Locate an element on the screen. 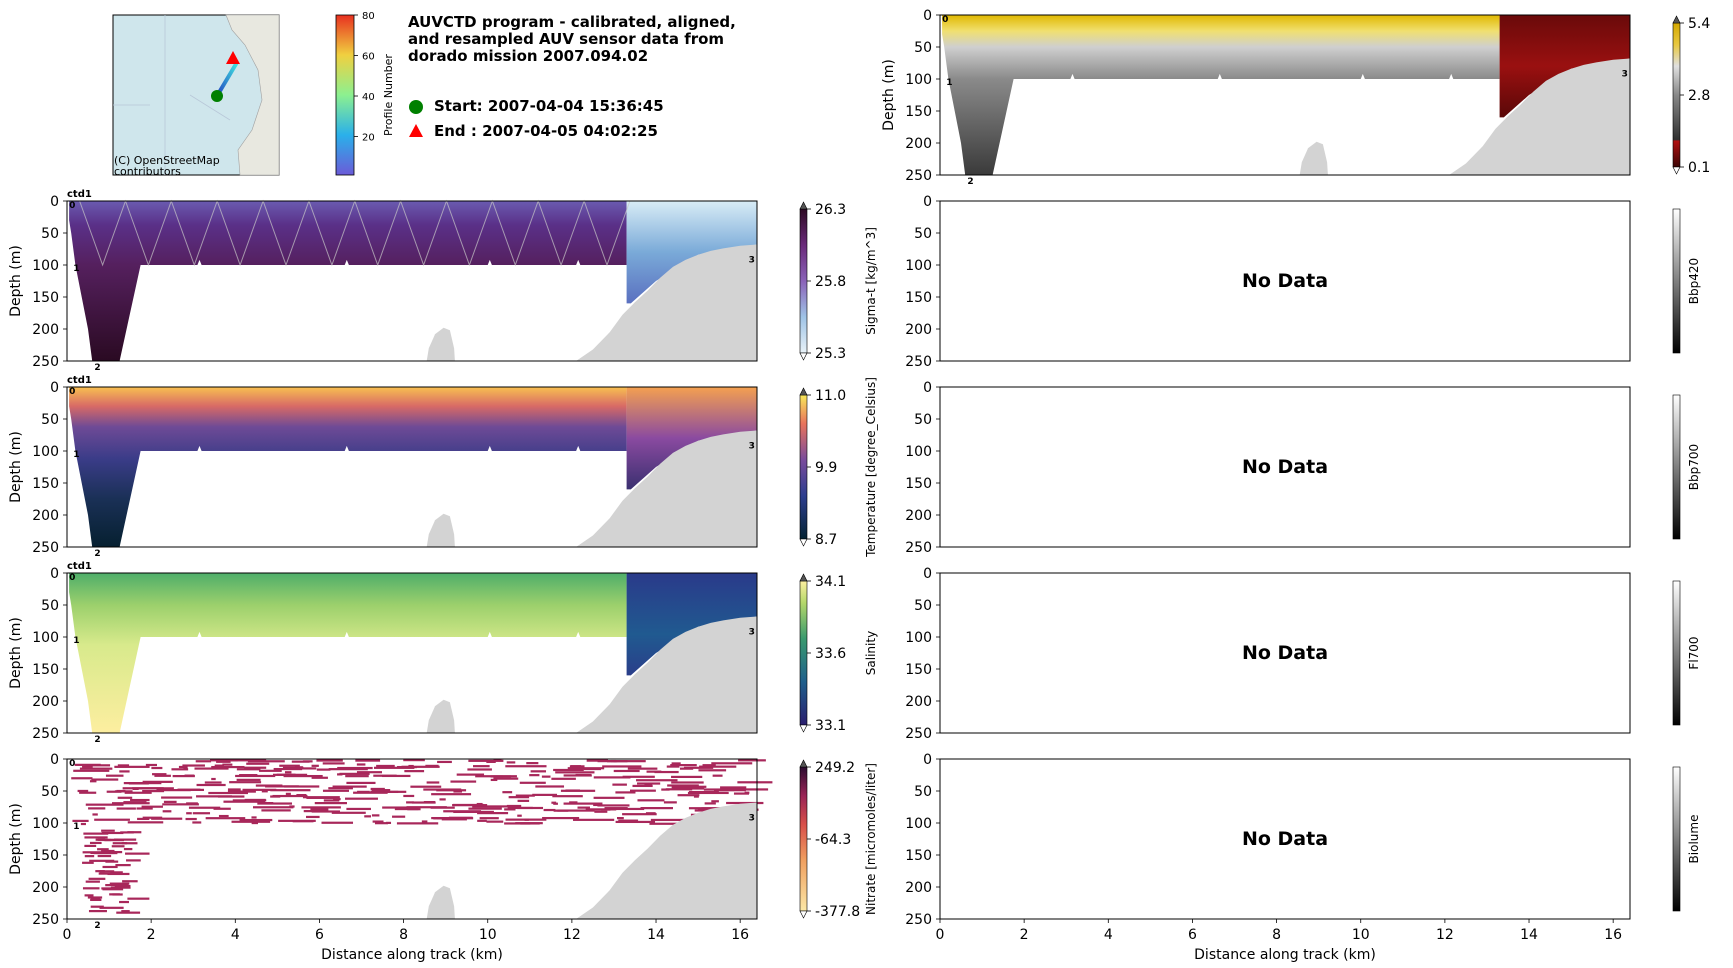  section-field is located at coordinates (1221, 95).